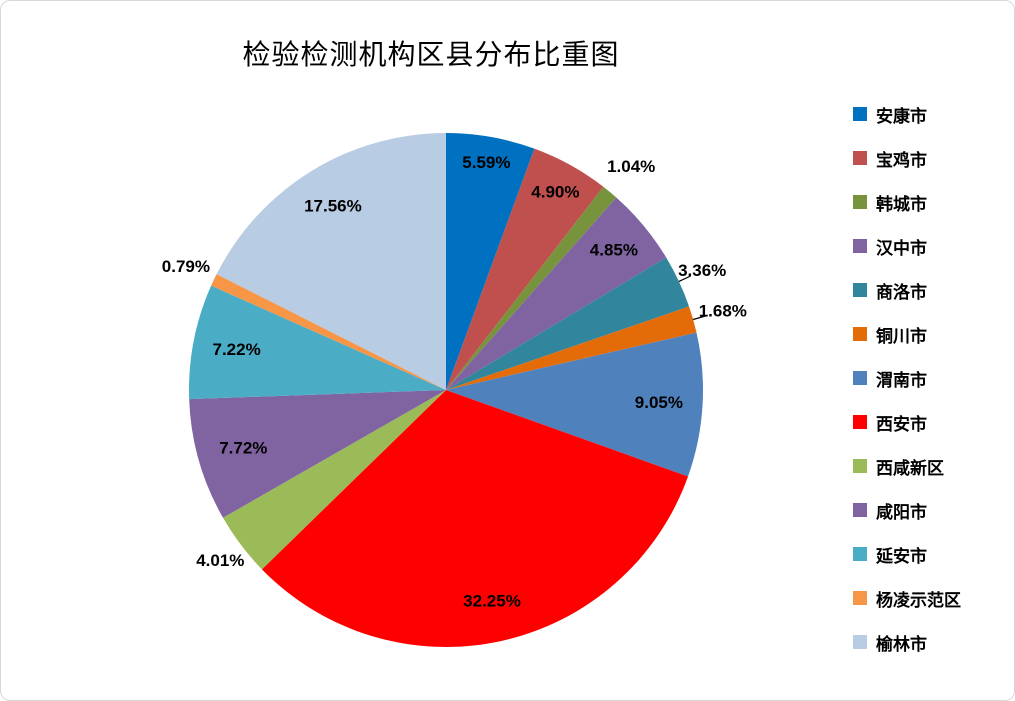 This screenshot has width=1015, height=701. Describe the element at coordinates (702, 270) in the screenshot. I see `data-label: 3.36%` at that location.